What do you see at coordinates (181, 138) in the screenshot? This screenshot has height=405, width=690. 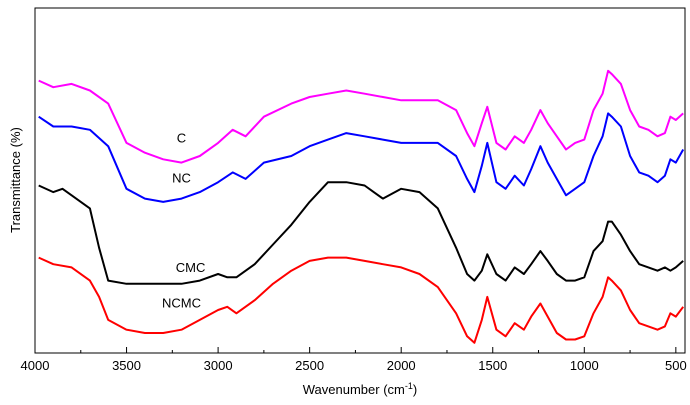 I see `series-label-c: C` at bounding box center [181, 138].